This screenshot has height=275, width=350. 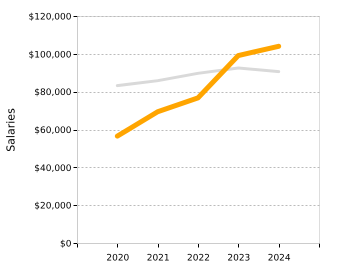 What do you see at coordinates (53, 93) in the screenshot?
I see `y-tick-label: $80,000` at bounding box center [53, 93].